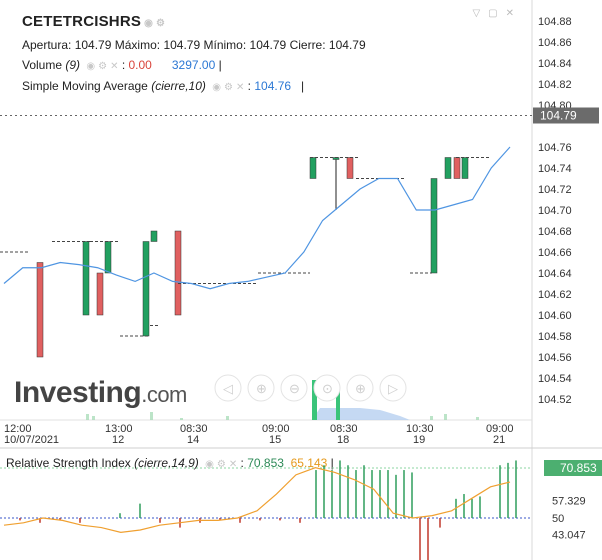  Describe the element at coordinates (499, 440) in the screenshot. I see `date-label: 21` at that location.